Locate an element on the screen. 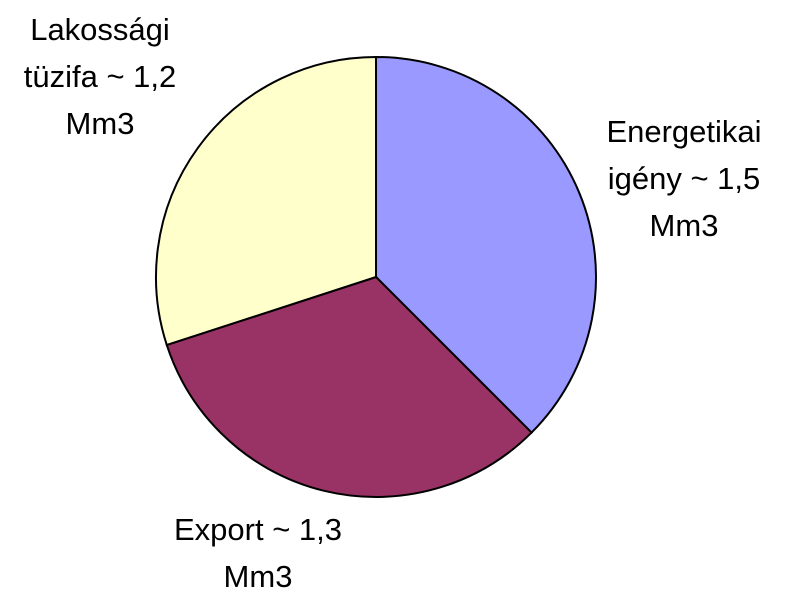  value-label: ~ 1,5 Mm3 is located at coordinates (705, 202).